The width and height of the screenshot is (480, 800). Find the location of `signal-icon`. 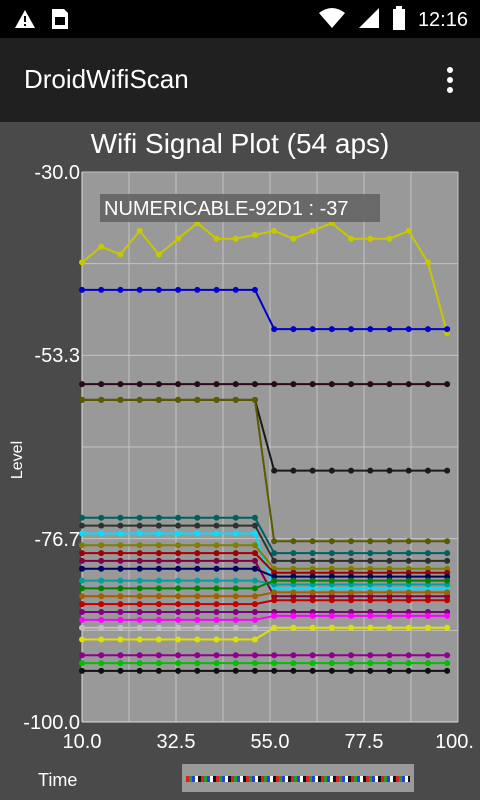

signal-icon is located at coordinates (369, 20).